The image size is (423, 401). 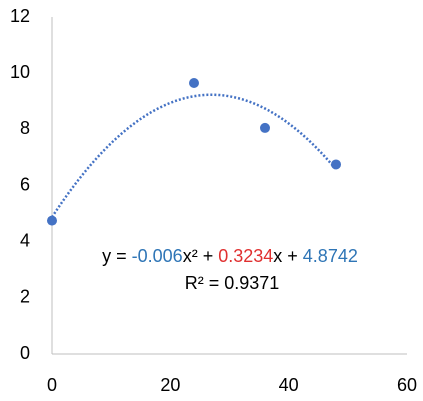 What do you see at coordinates (407, 385) in the screenshot?
I see `x-tick-label: 60` at bounding box center [407, 385].